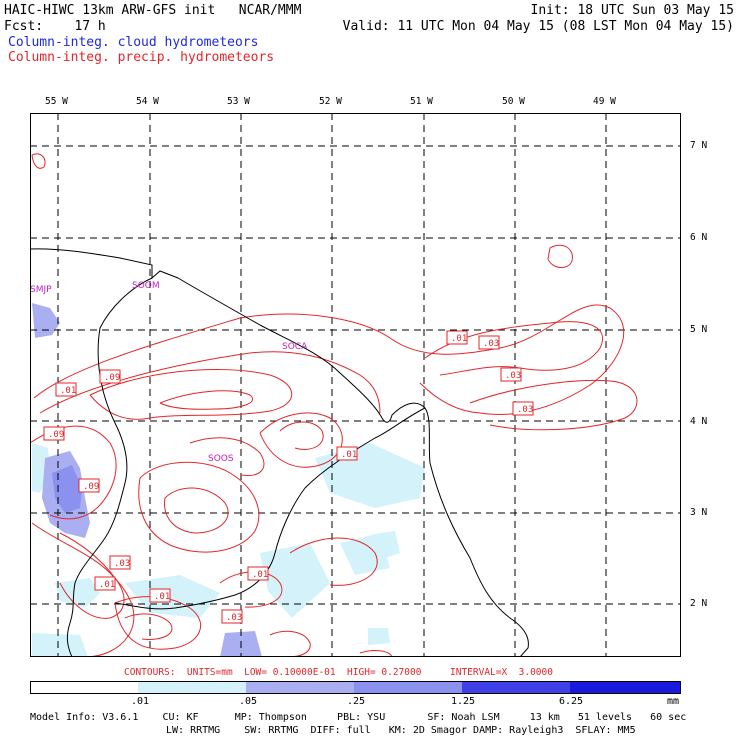  Describe the element at coordinates (146, 286) in the screenshot. I see `station-label: SOOM` at that location.